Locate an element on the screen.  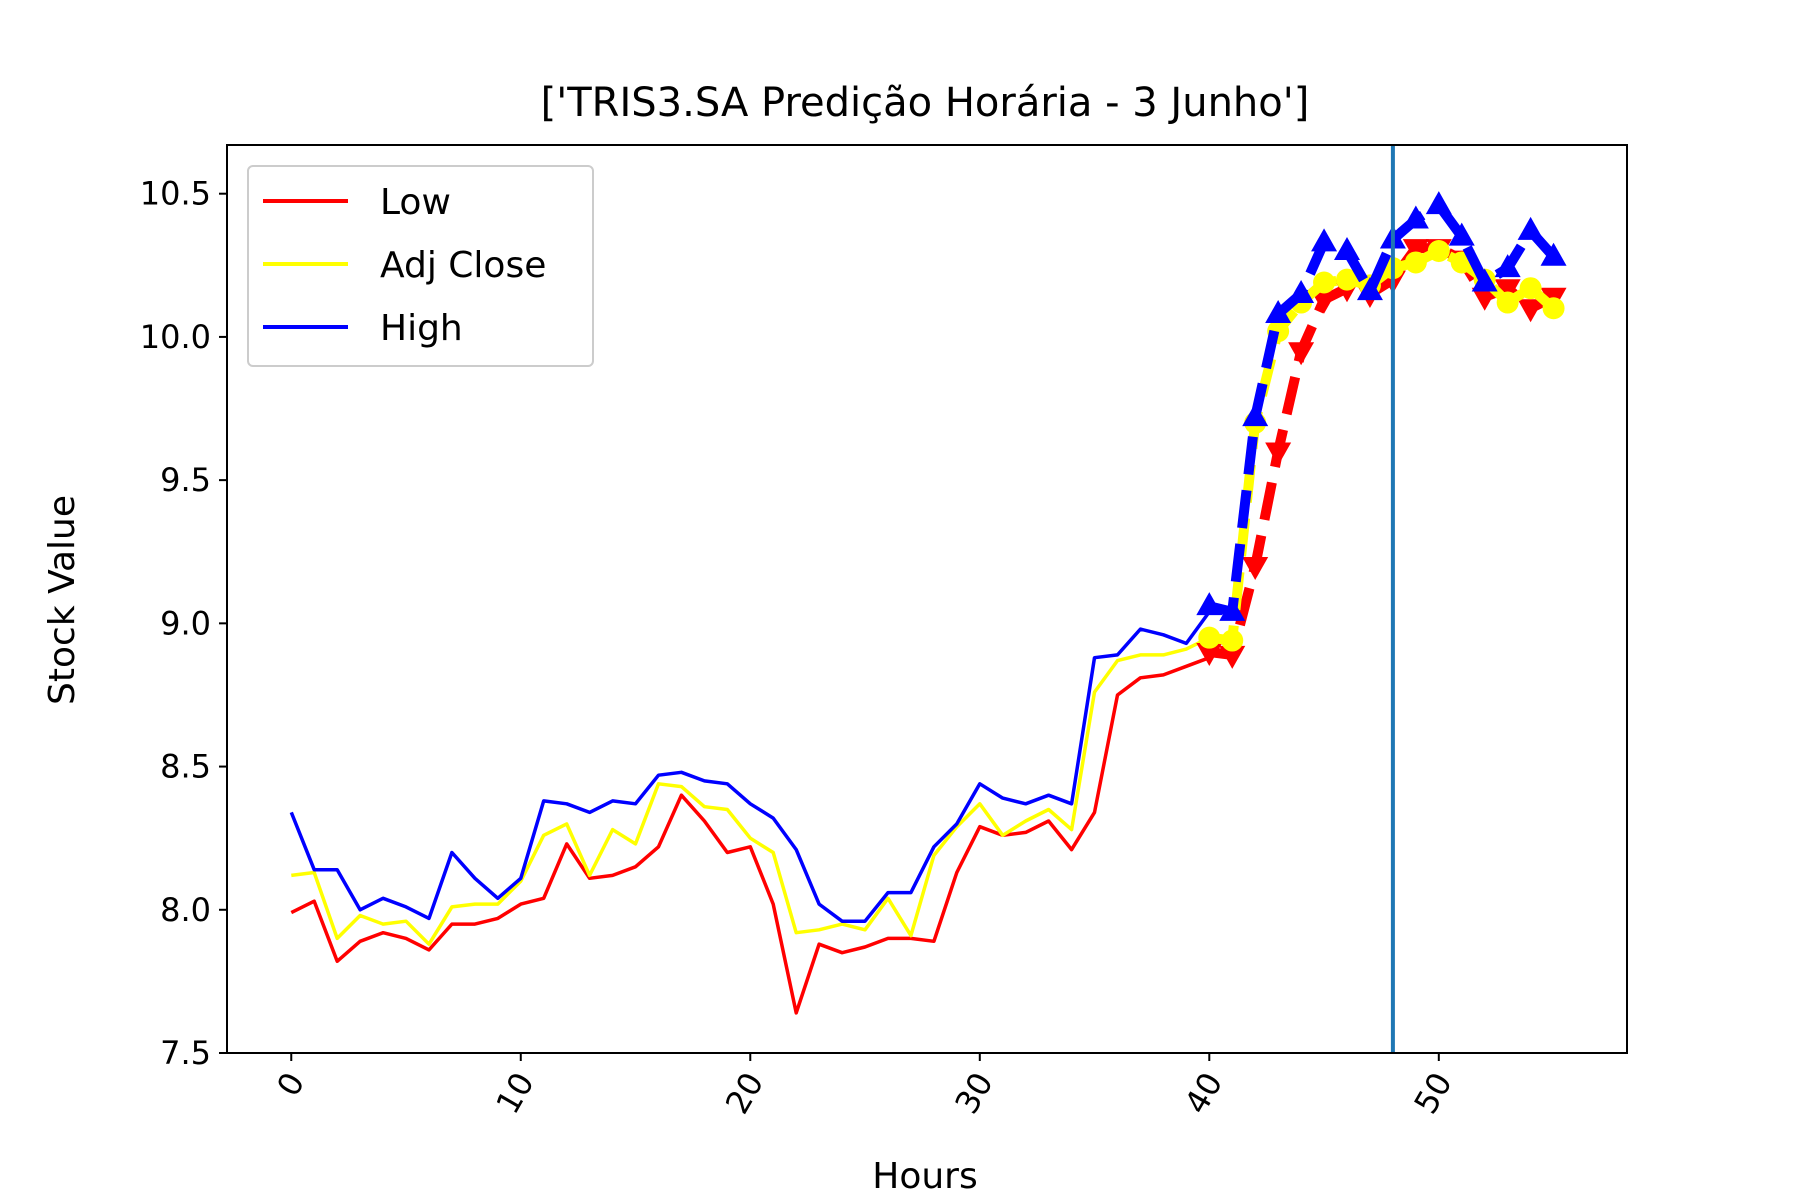
y-tick-label: 10.5 is located at coordinates (175, 194).